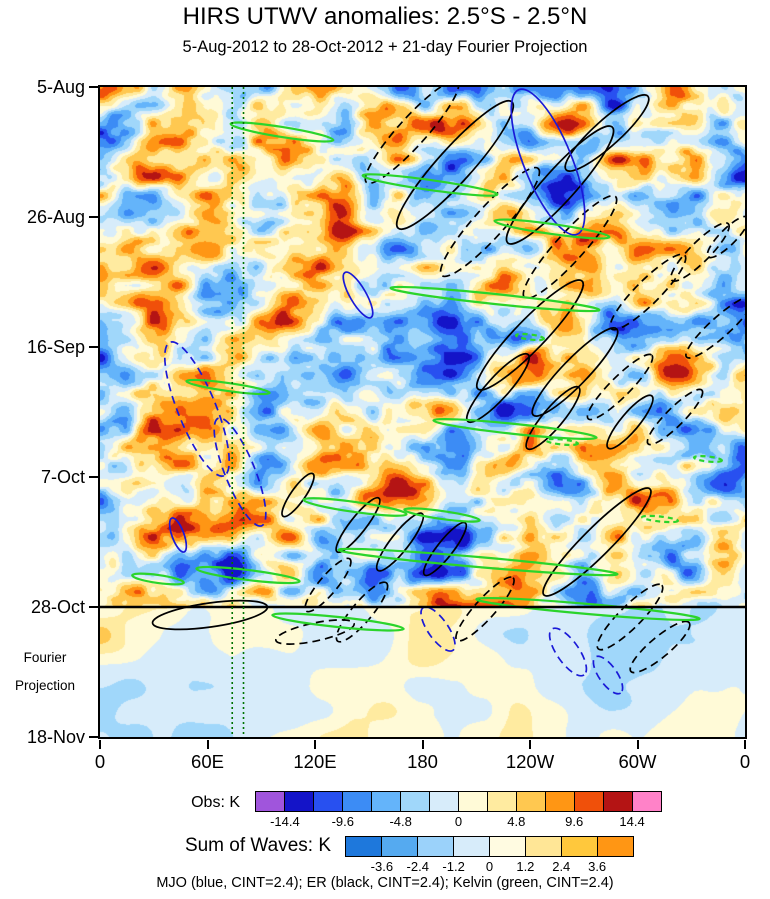 This screenshot has width=770, height=899. What do you see at coordinates (207, 761) in the screenshot?
I see `x-axis-tick-label: 60E` at bounding box center [207, 761].